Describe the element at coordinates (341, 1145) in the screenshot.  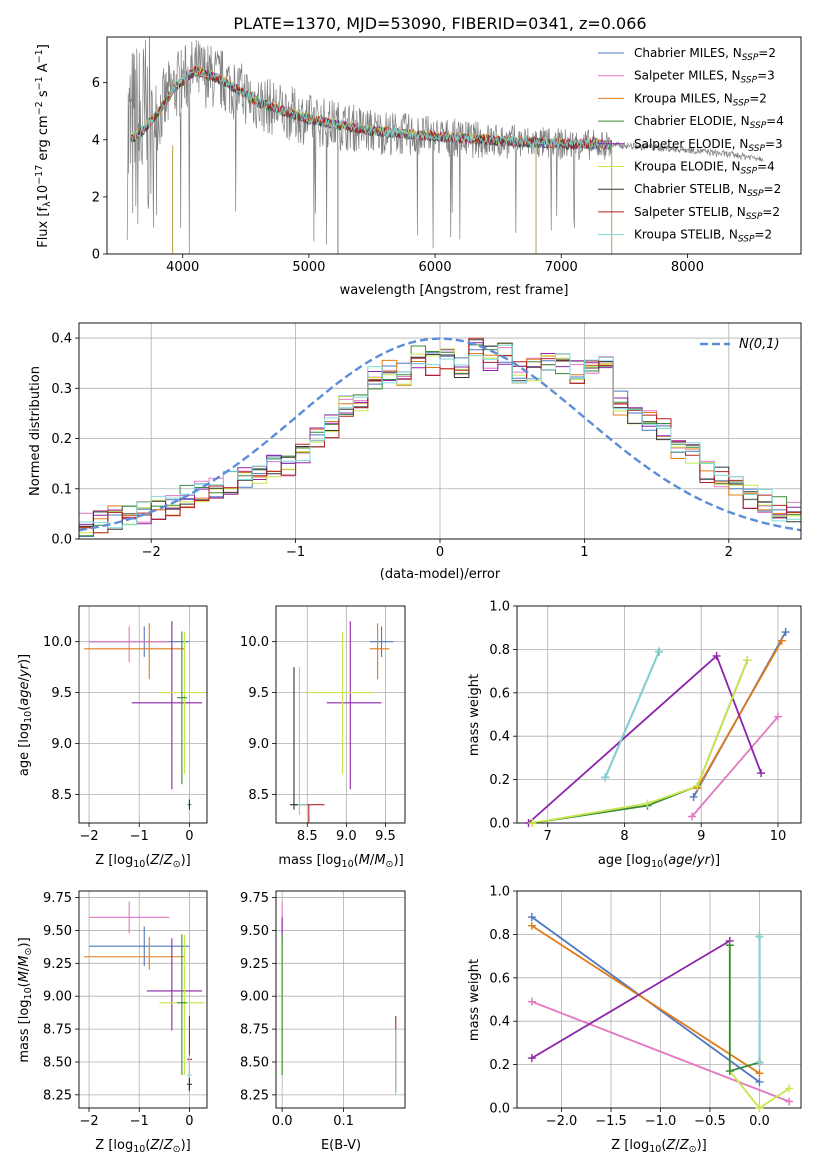
I see `x-axis-label: E(B-V)` at that location.